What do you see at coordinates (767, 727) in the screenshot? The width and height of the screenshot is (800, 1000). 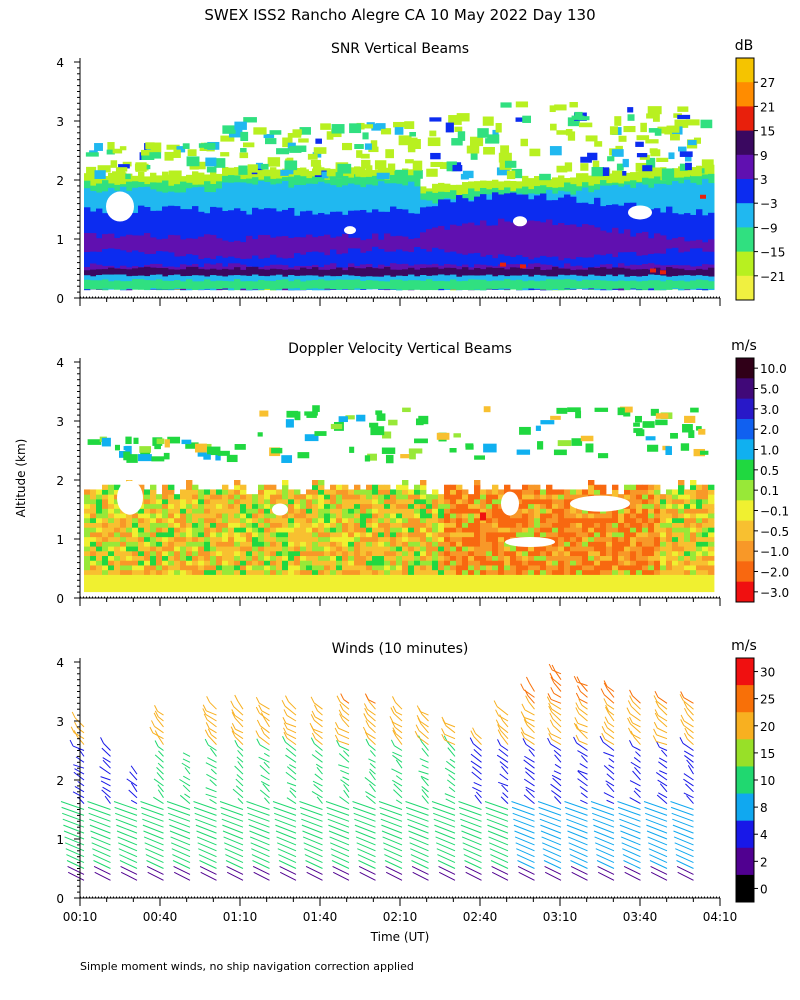 I see `colorbar-label: 20` at bounding box center [767, 727].